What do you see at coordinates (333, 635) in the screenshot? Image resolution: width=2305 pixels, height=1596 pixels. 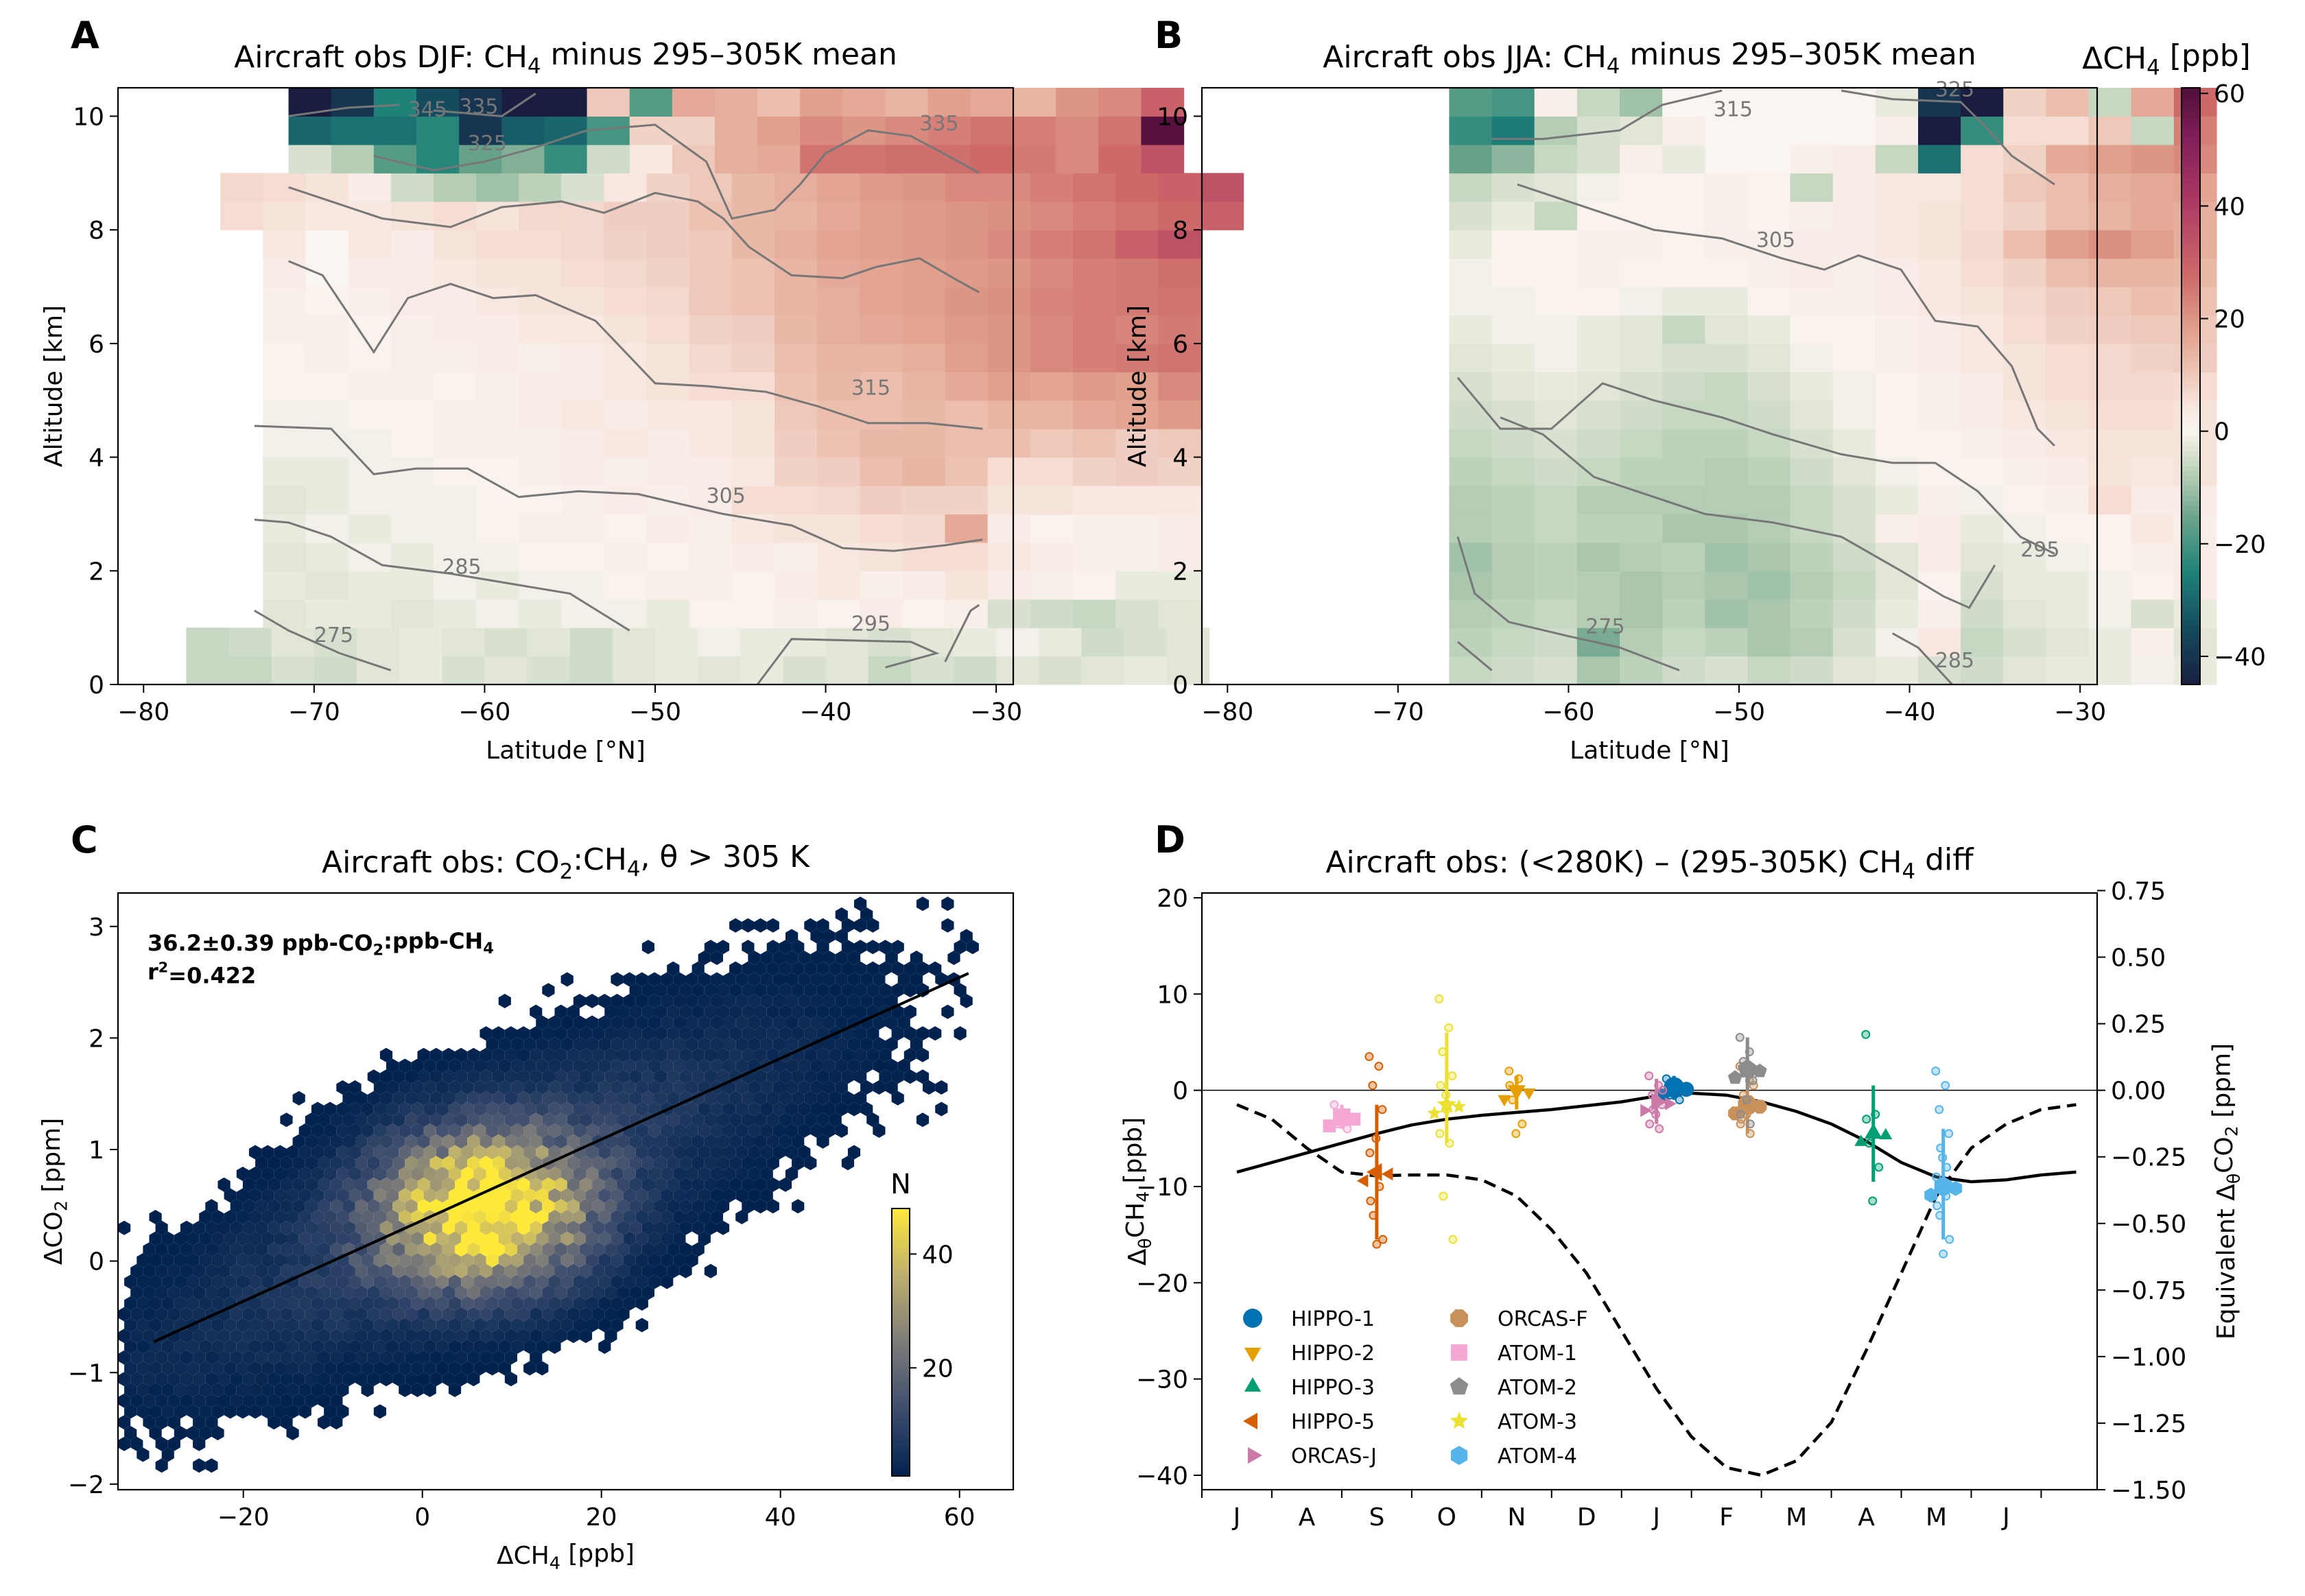 I see `contour-label: 275` at bounding box center [333, 635].